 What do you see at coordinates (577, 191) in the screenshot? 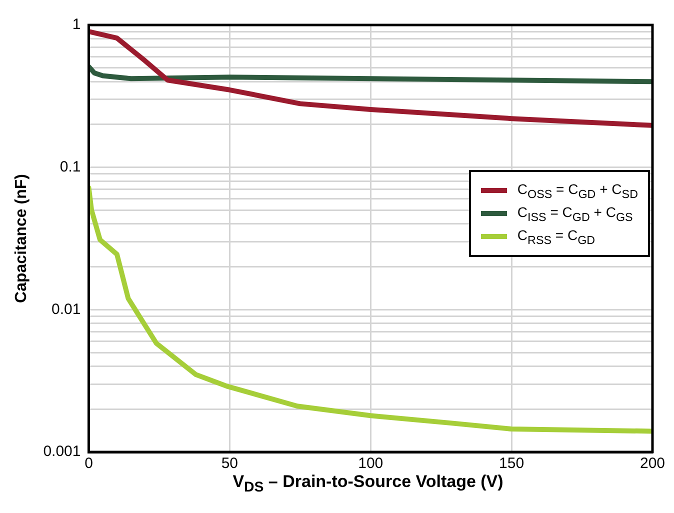
I see `legend-label: C$_{OSS}$ = C$_{GD}$ + C$_{SD}$` at bounding box center [577, 191].